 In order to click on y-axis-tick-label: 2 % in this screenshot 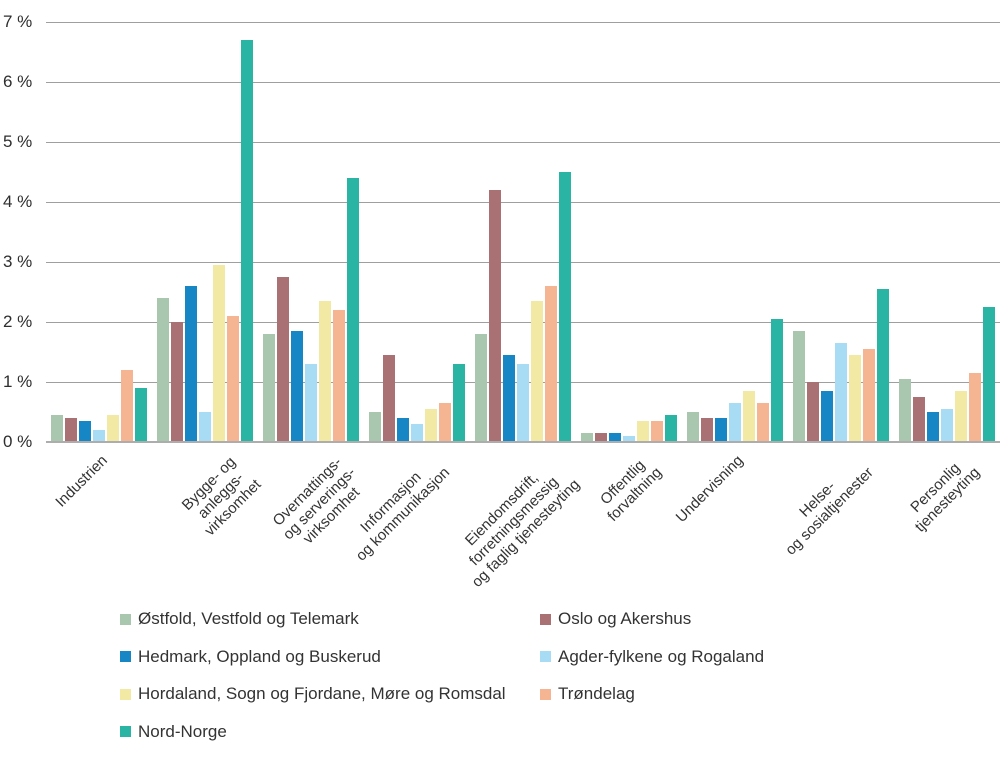, I will do `click(18, 321)`.